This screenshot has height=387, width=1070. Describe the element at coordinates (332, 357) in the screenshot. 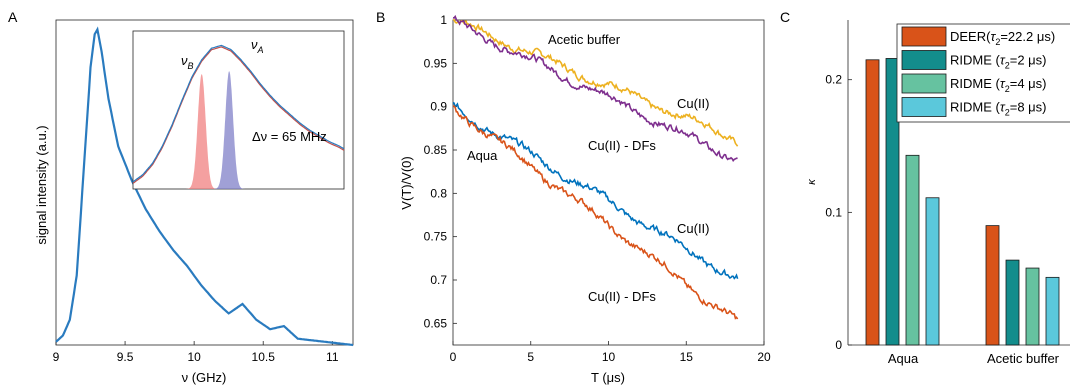

I see `panel-a-x-tick-label: 11` at that location.